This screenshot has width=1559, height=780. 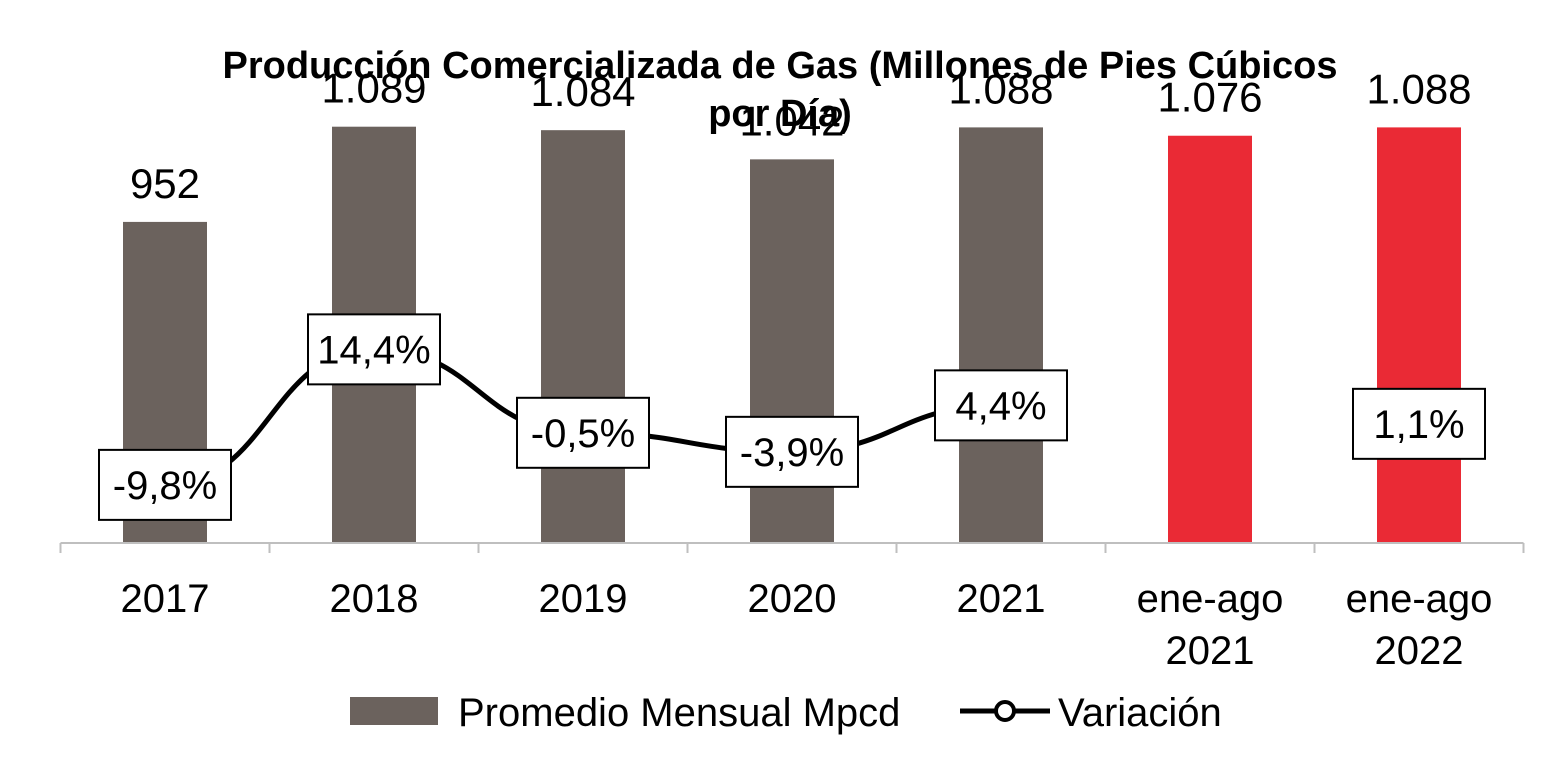 I want to click on bar-value-label: 952, so click(x=165, y=183).